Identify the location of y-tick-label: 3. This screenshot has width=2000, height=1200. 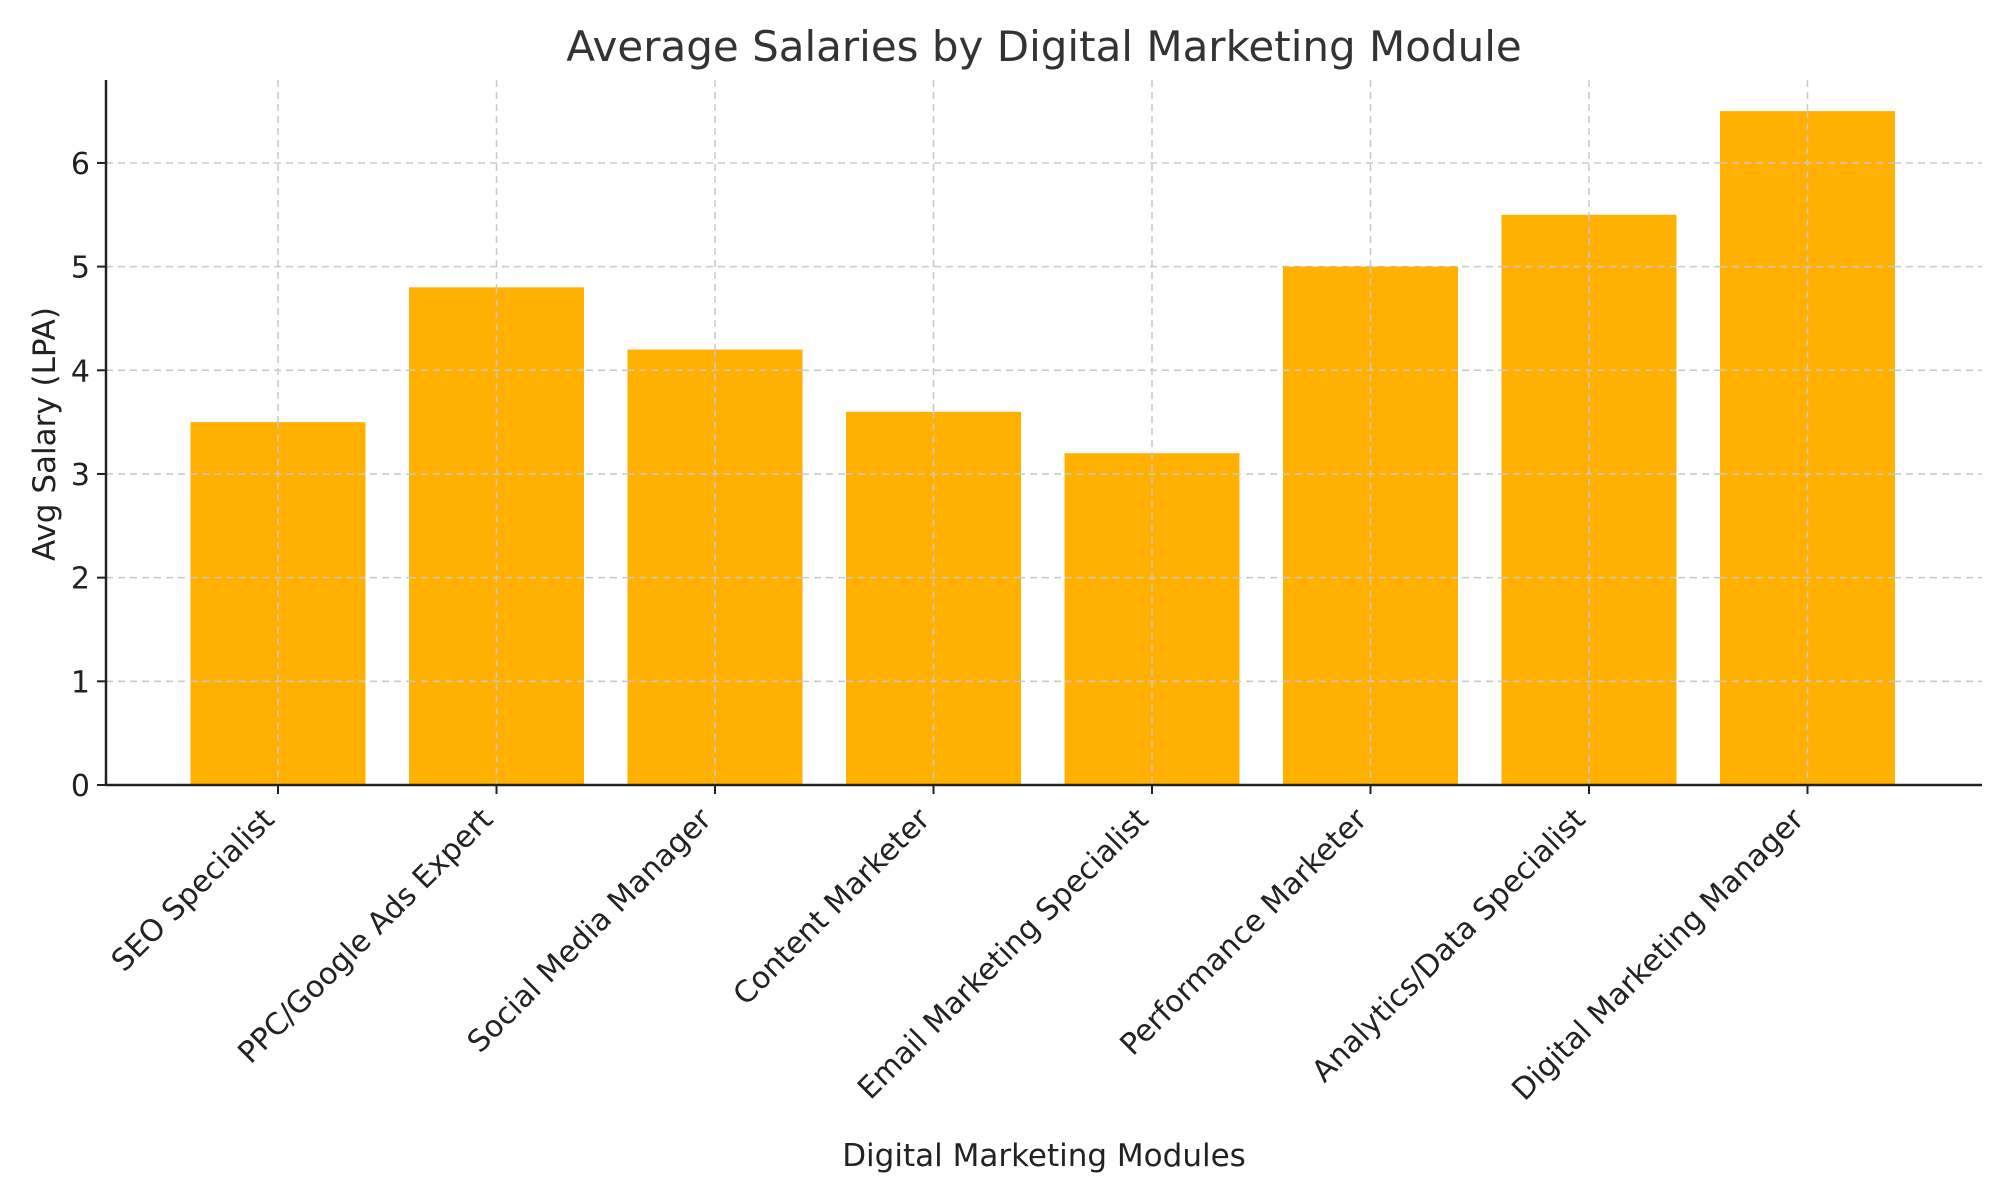
(80, 475).